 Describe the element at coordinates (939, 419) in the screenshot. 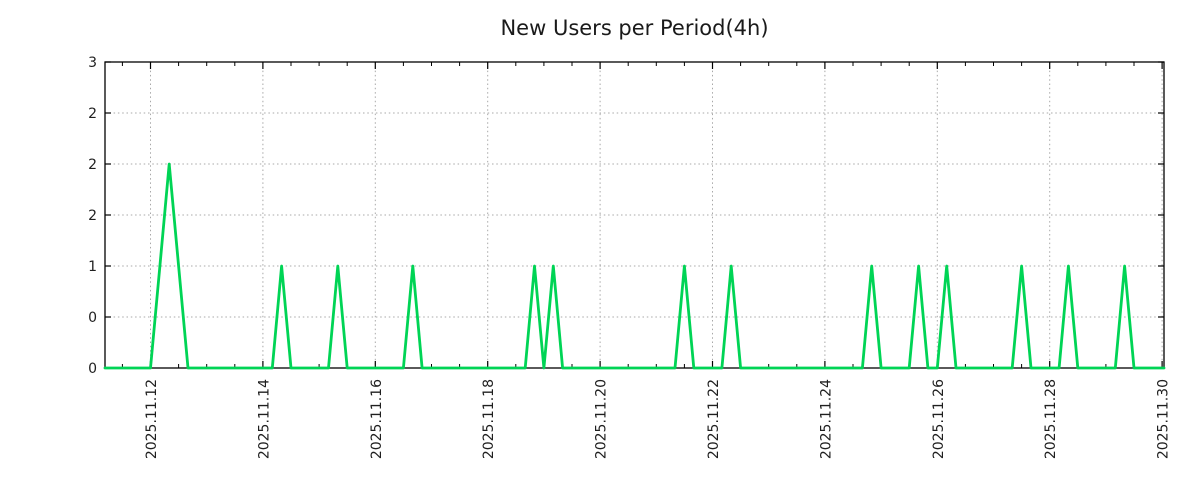

I see `x-tick-label: 2025.11.26` at that location.